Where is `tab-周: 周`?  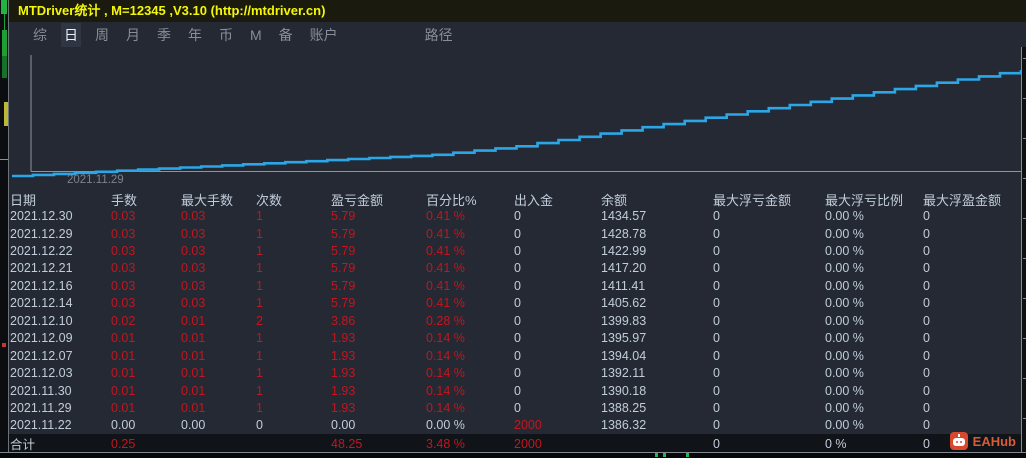
tab-周: 周 is located at coordinates (102, 34).